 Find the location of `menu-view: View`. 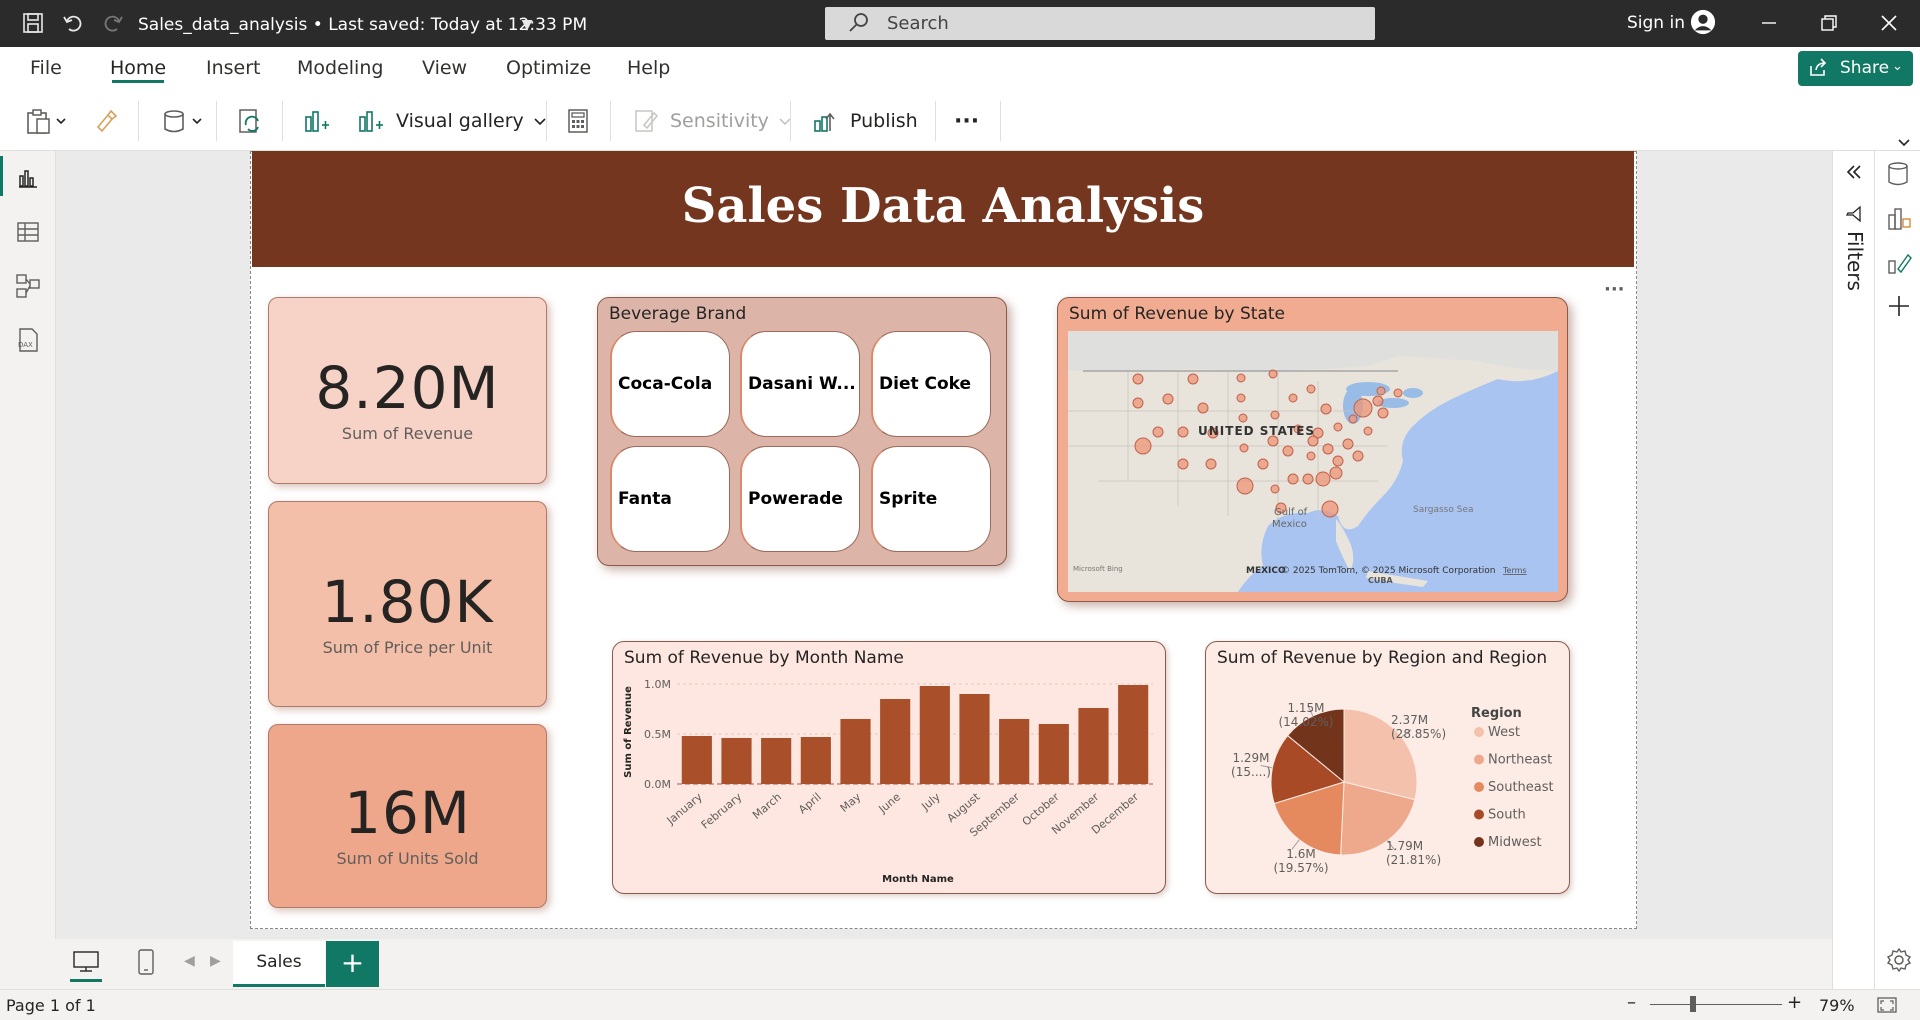

menu-view: View is located at coordinates (445, 68).